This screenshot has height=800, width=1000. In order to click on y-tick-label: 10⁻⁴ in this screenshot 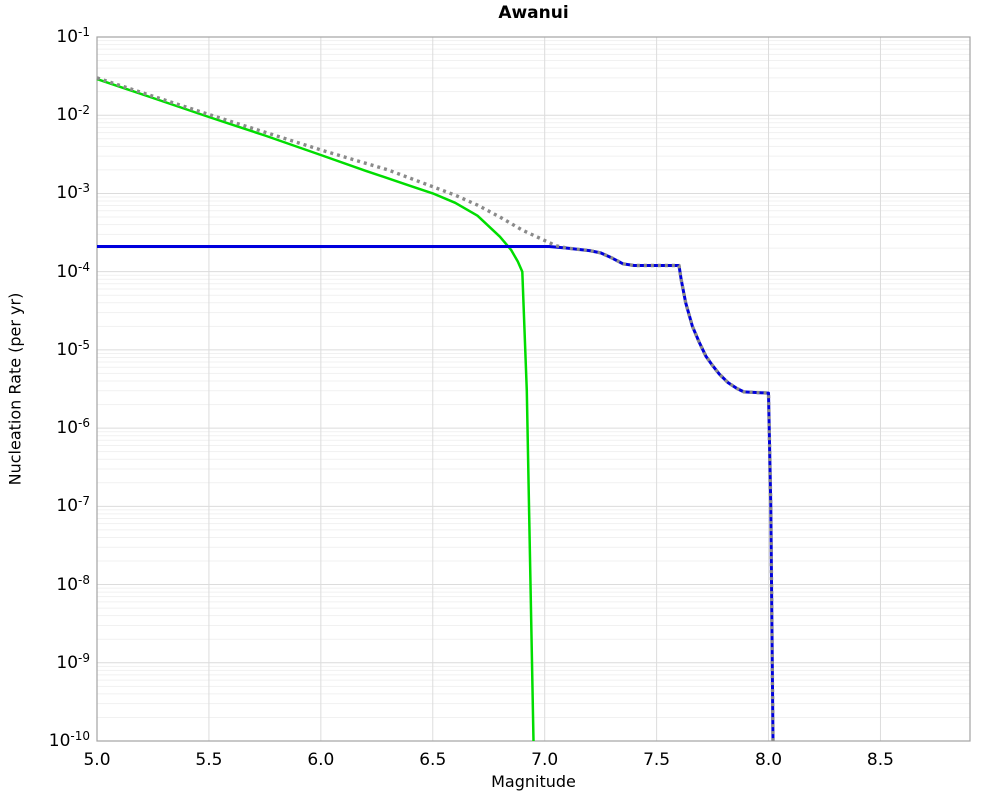, I will do `click(73, 270)`.